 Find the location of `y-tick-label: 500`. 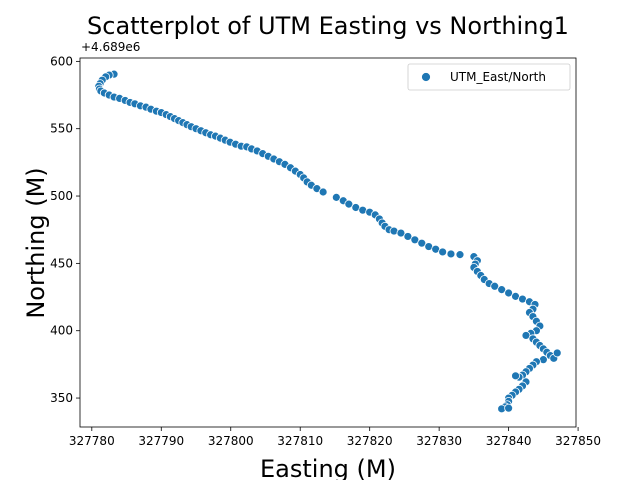

y-tick-label: 500 is located at coordinates (61, 196).